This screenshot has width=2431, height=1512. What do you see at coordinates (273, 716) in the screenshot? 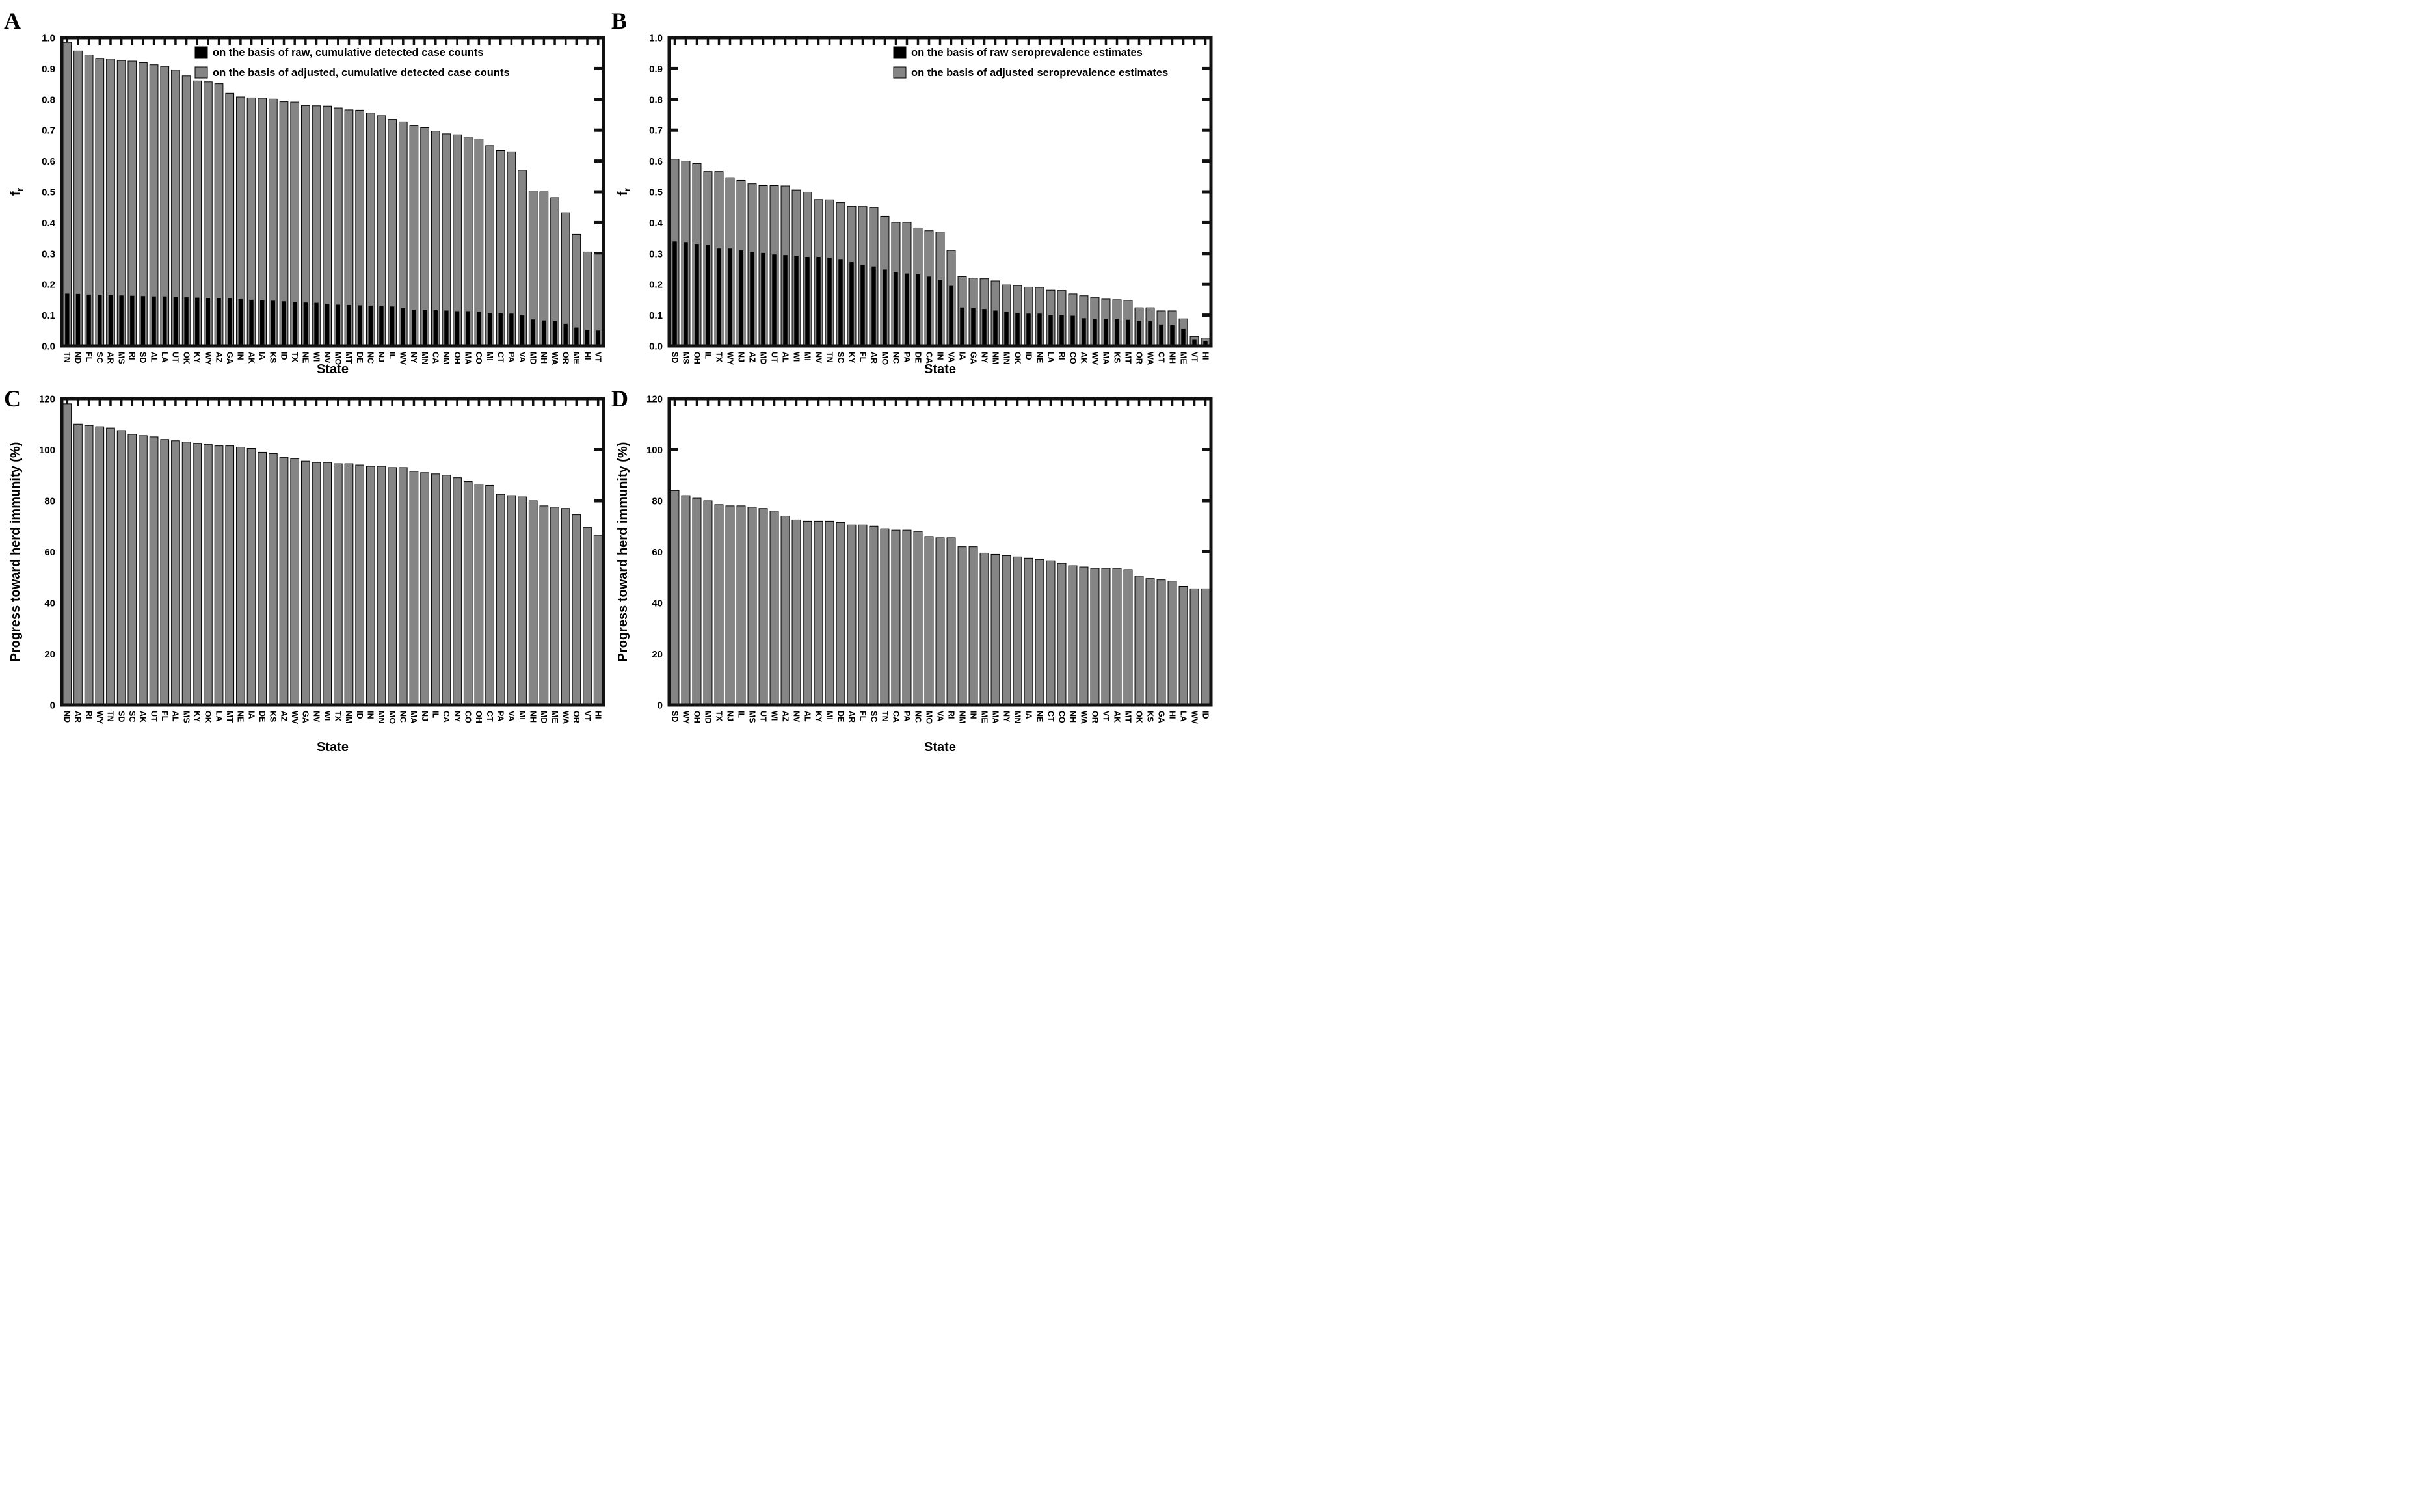
I see `state-label: KS` at bounding box center [273, 716].